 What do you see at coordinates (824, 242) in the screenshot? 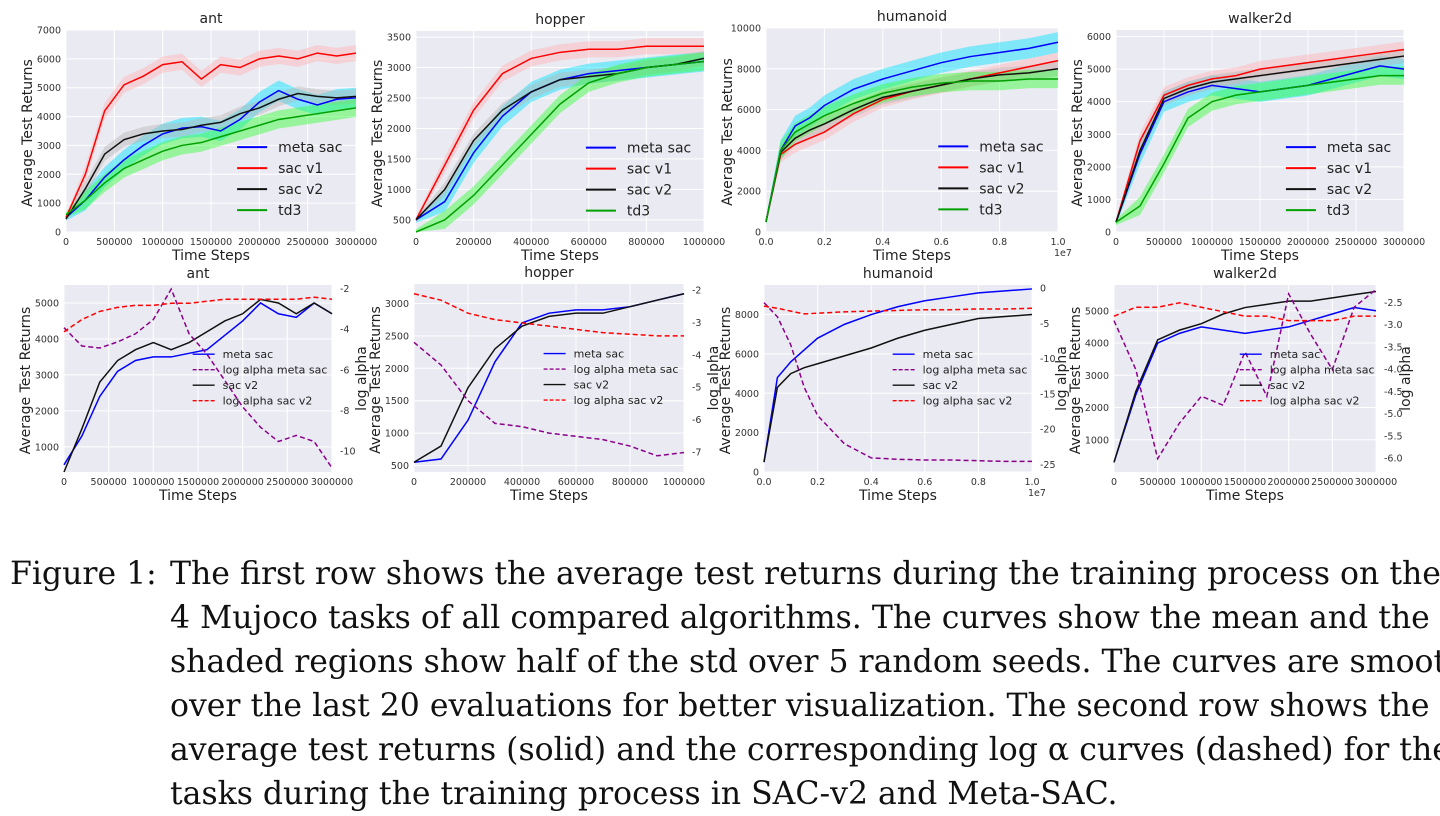
I see `x-tick-label: 0.2` at bounding box center [824, 242].